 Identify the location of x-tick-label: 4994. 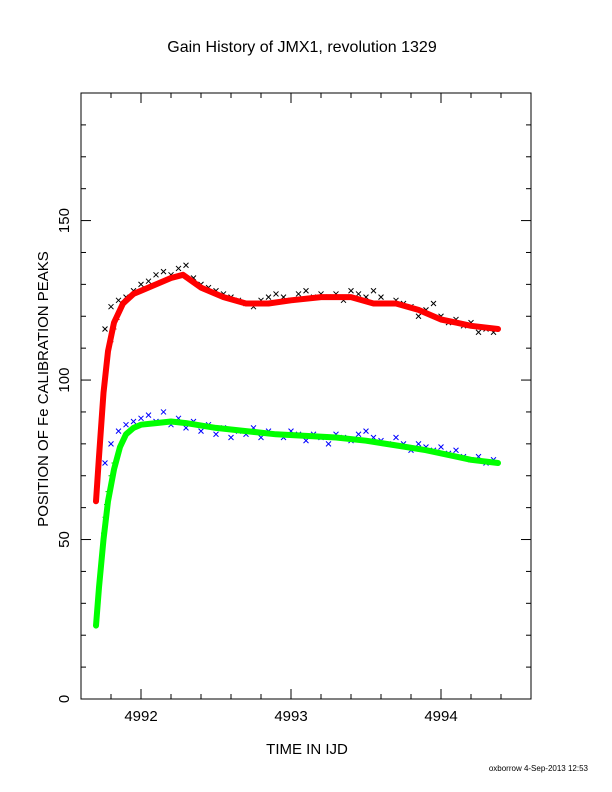
(440, 716).